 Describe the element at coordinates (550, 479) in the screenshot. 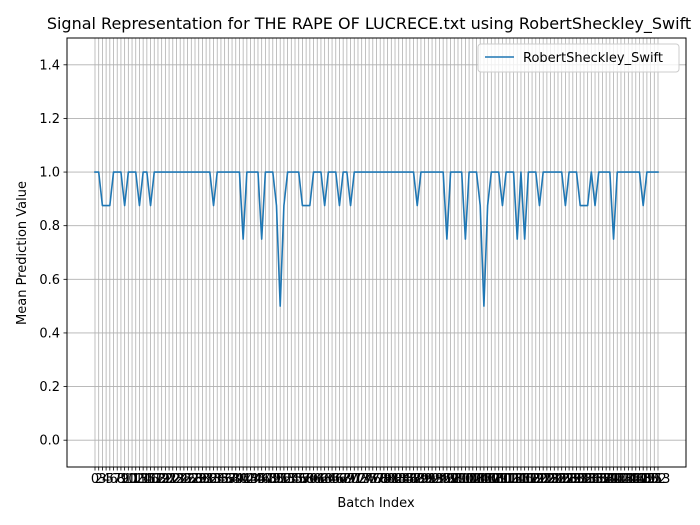

I see `x-tick-label: 124` at that location.